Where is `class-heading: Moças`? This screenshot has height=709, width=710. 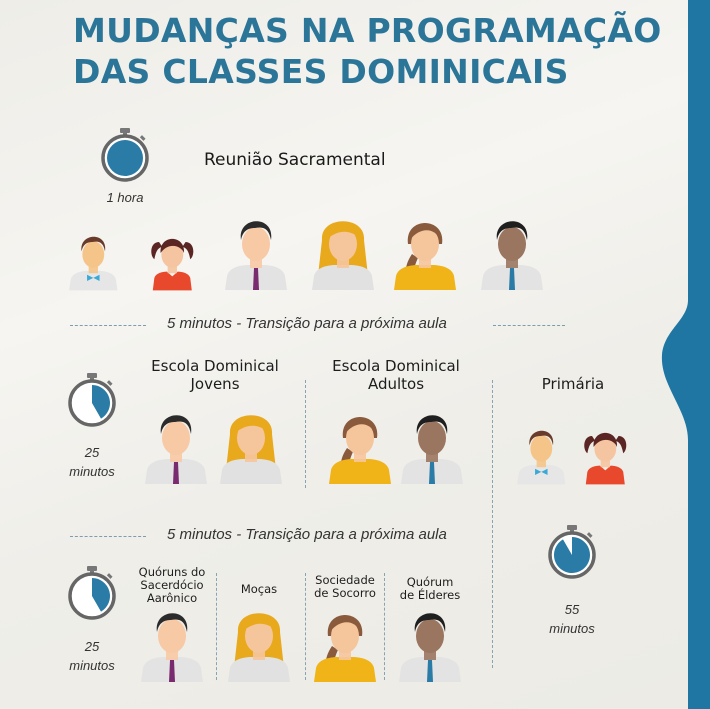 class-heading: Moças is located at coordinates (259, 589).